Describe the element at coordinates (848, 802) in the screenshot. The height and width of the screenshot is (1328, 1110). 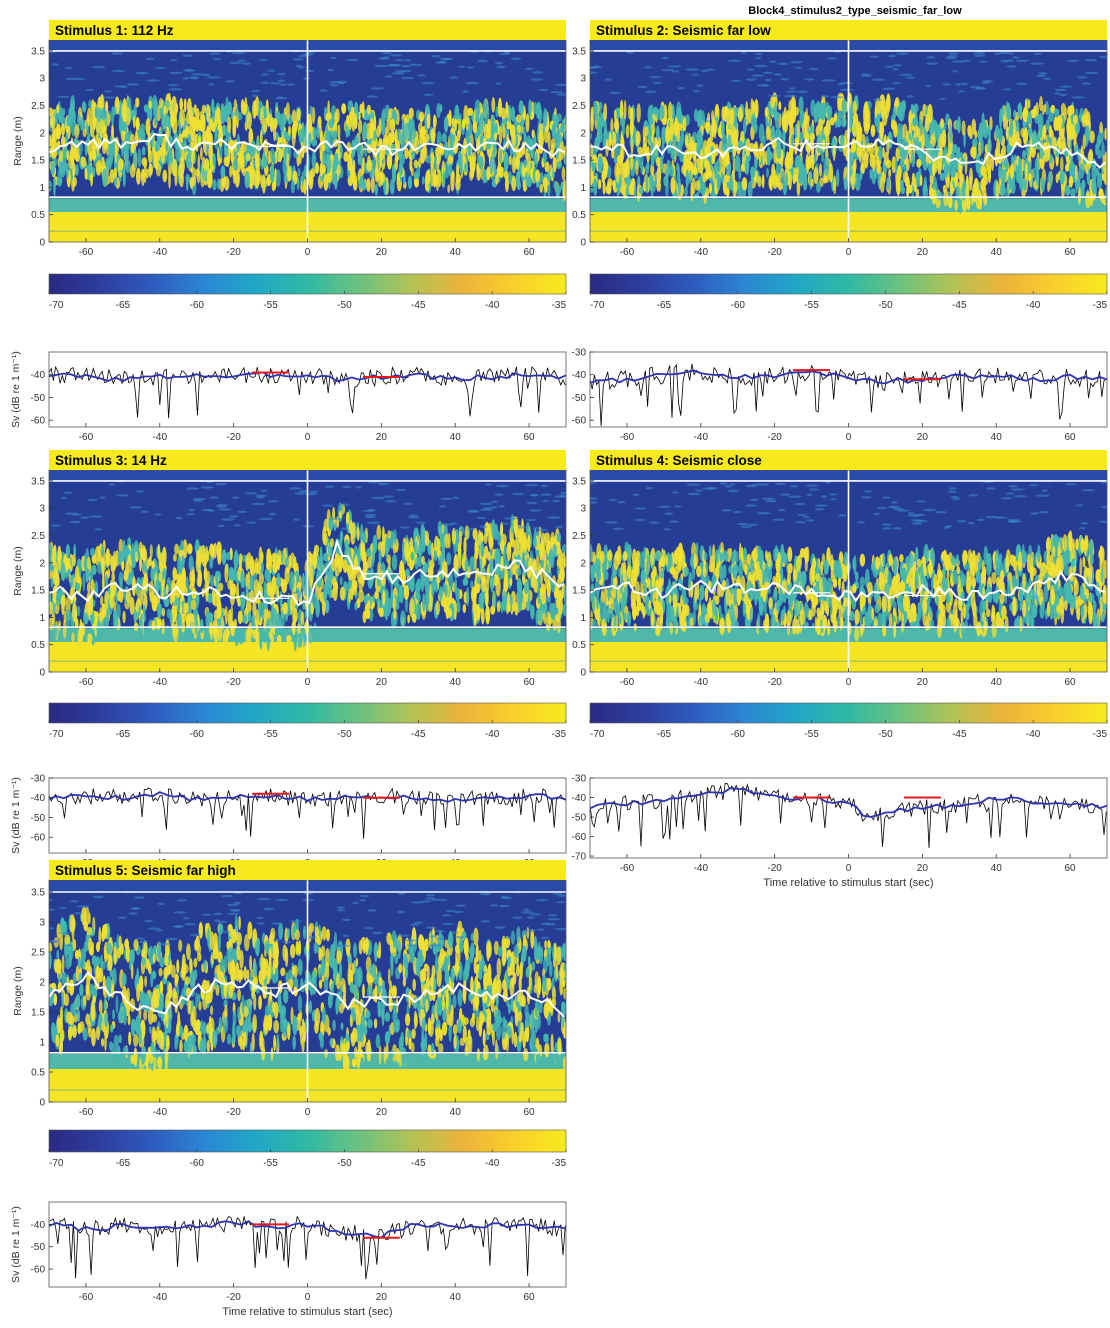
I see `sv-smoothed-line` at that location.